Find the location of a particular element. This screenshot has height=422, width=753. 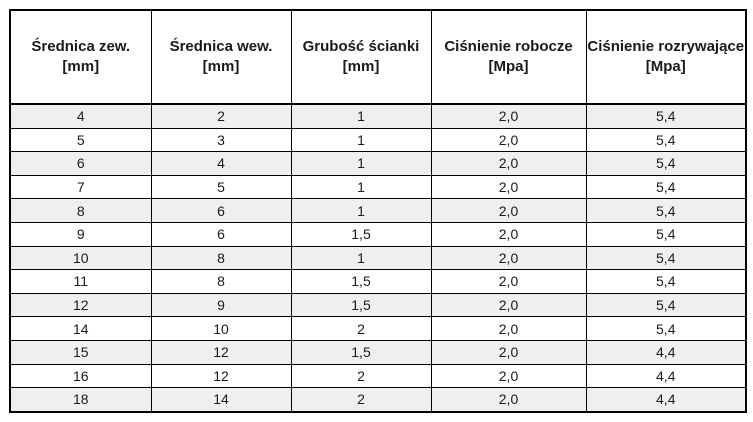

table-row: 18 14 2 2,0 4,4 is located at coordinates (378, 400).